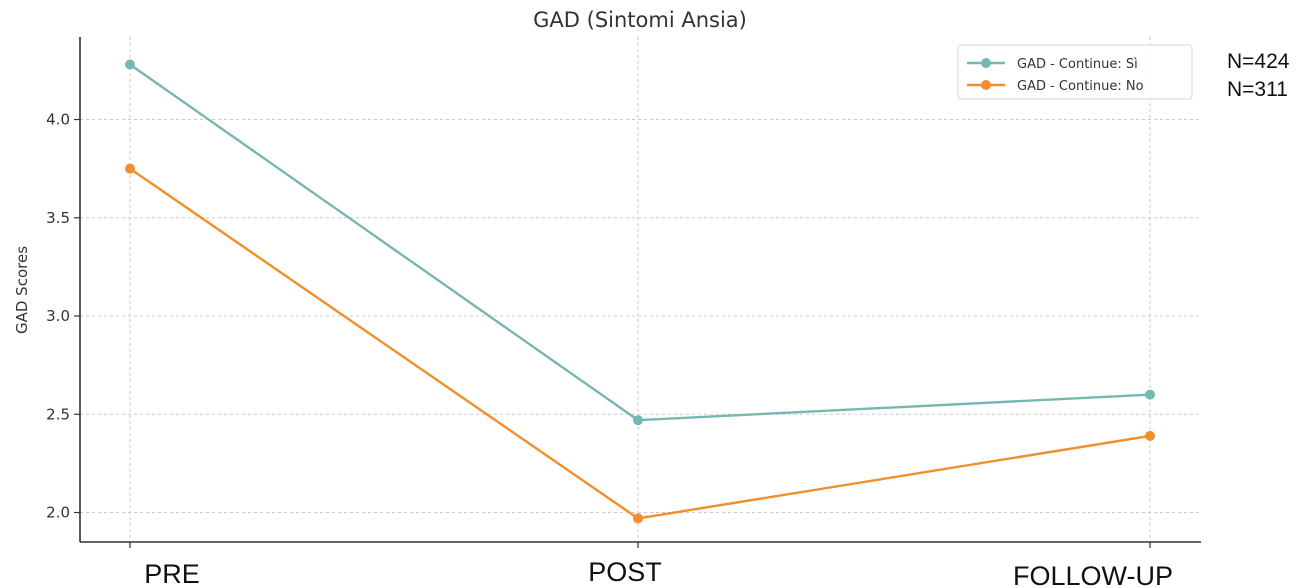  What do you see at coordinates (22, 290) in the screenshot?
I see `y-axis-label: GAD Scores` at bounding box center [22, 290].